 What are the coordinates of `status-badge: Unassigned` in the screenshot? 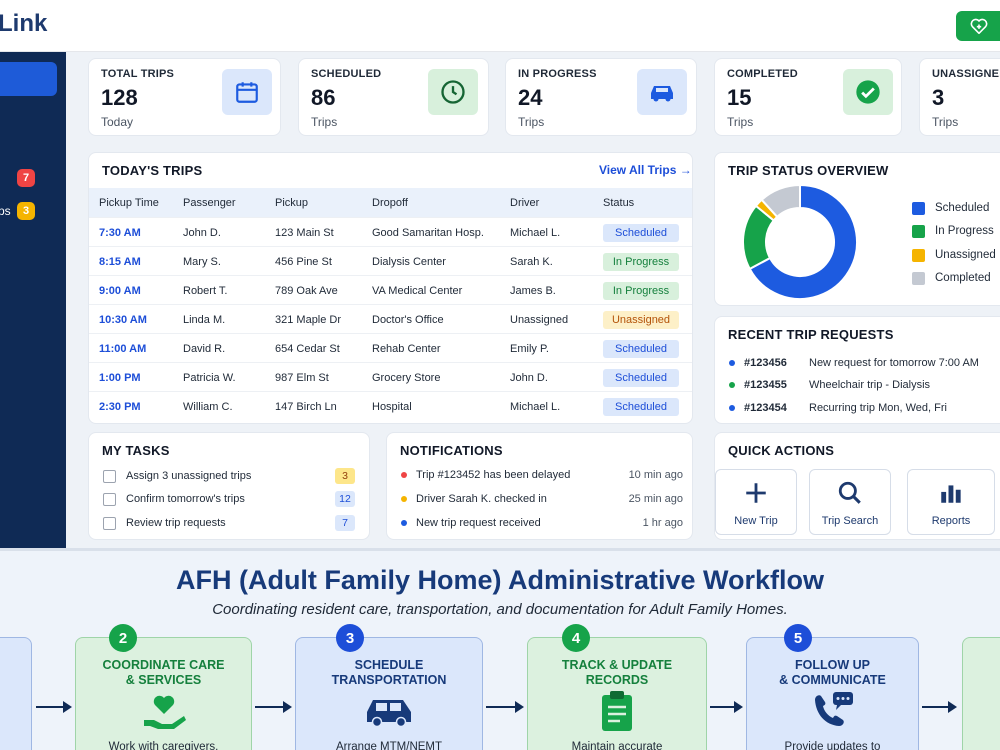 It's located at (641, 320).